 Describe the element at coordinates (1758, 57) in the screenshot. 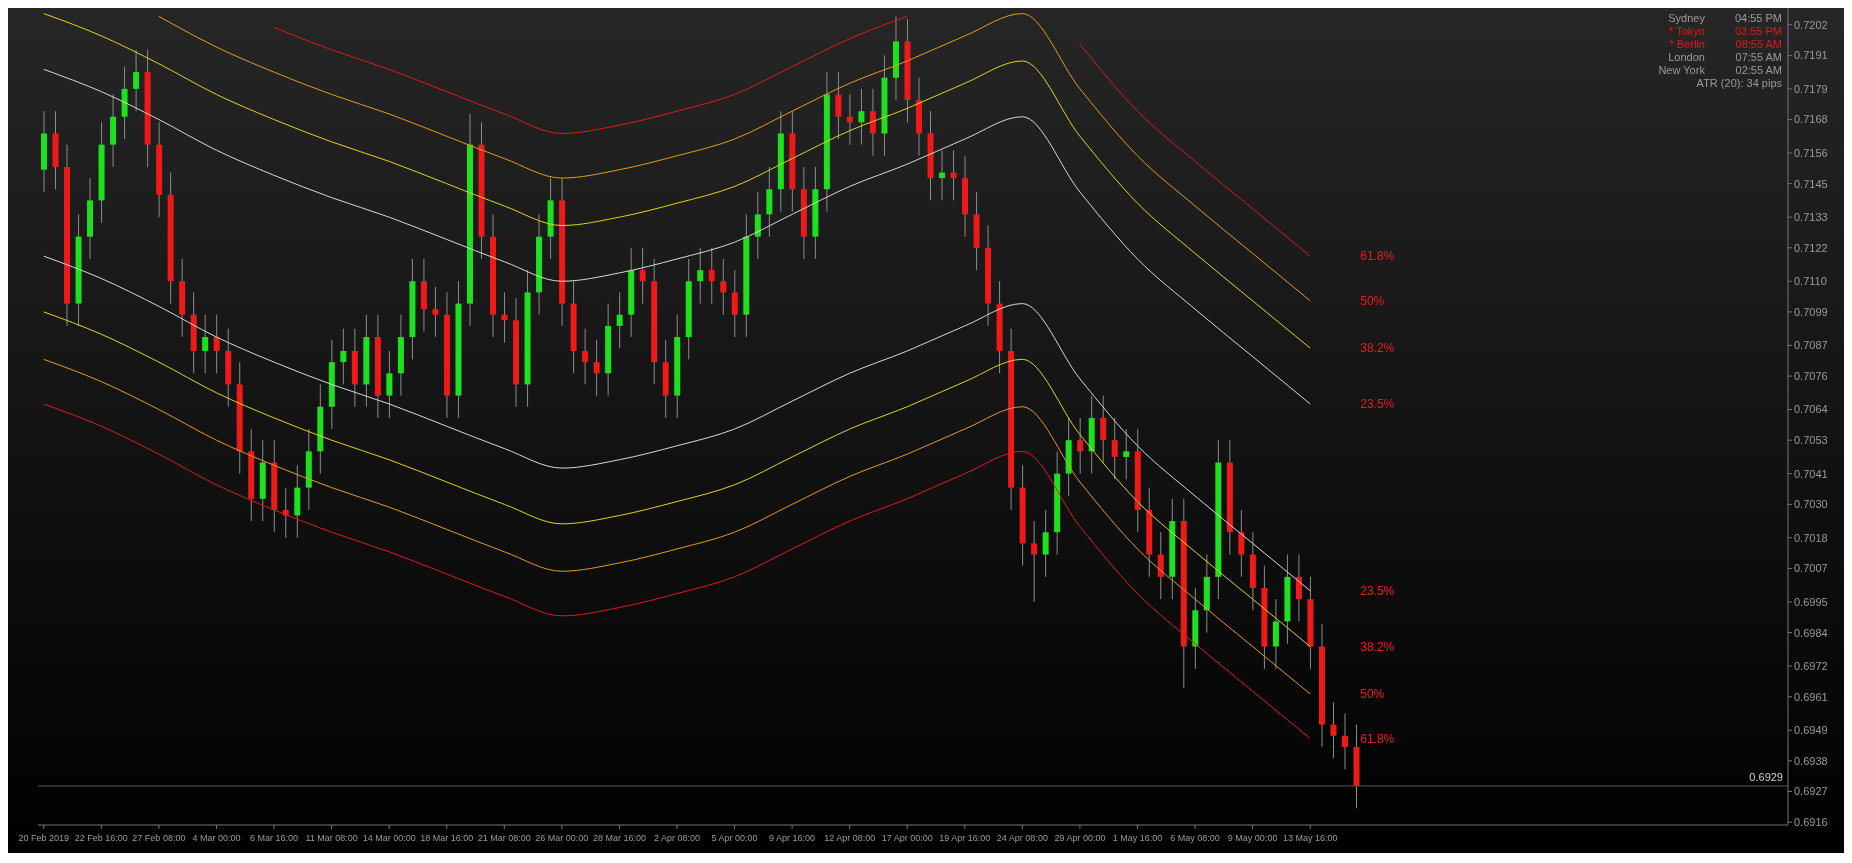

I see `annotation: 07:55 AM` at that location.